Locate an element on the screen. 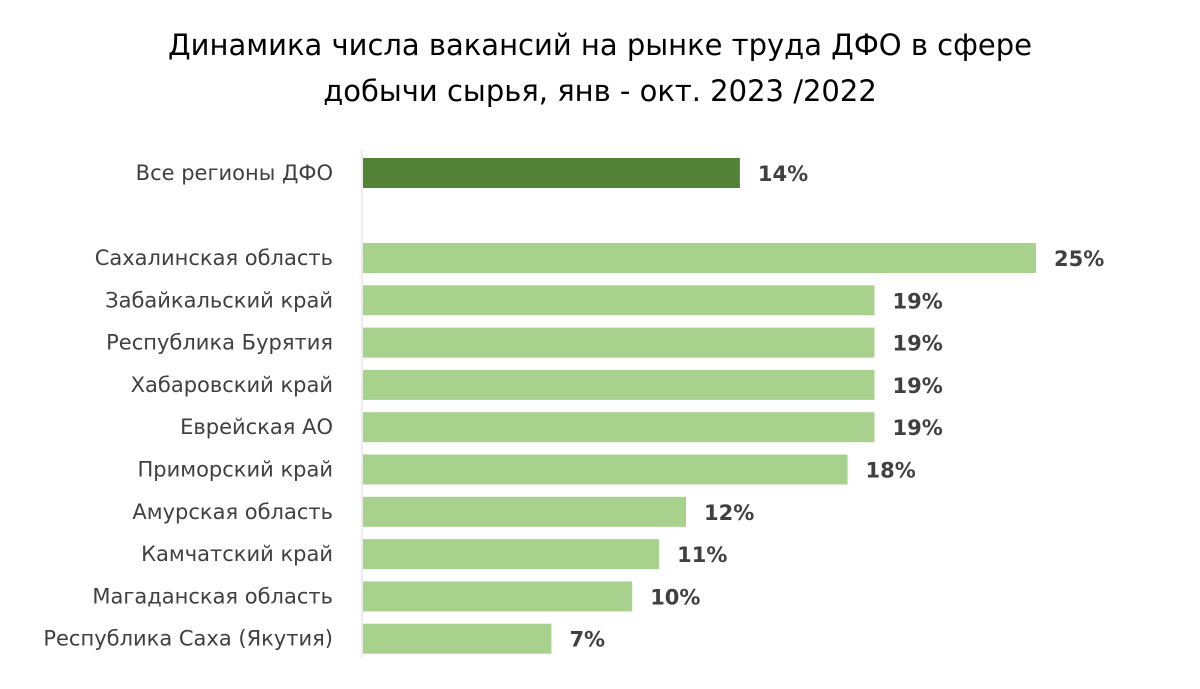 The width and height of the screenshot is (1200, 689). data-label: 14% is located at coordinates (783, 174).